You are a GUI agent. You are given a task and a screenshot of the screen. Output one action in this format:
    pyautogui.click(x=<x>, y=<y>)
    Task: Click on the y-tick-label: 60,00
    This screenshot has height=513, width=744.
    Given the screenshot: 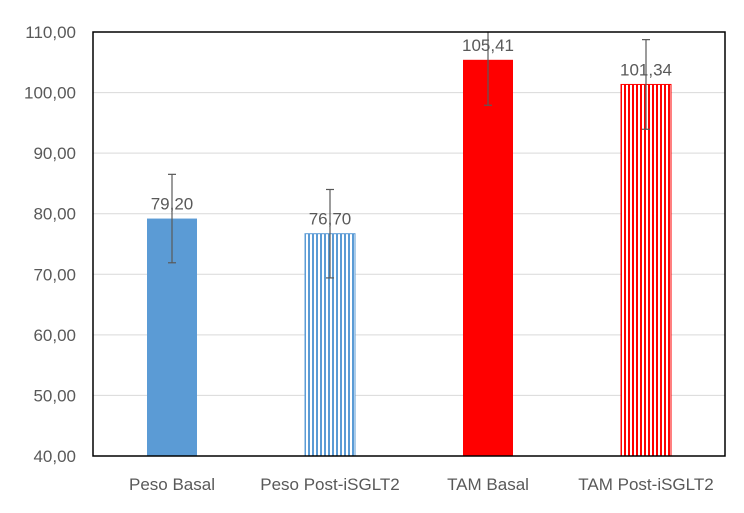 What is the action you would take?
    pyautogui.click(x=54, y=335)
    